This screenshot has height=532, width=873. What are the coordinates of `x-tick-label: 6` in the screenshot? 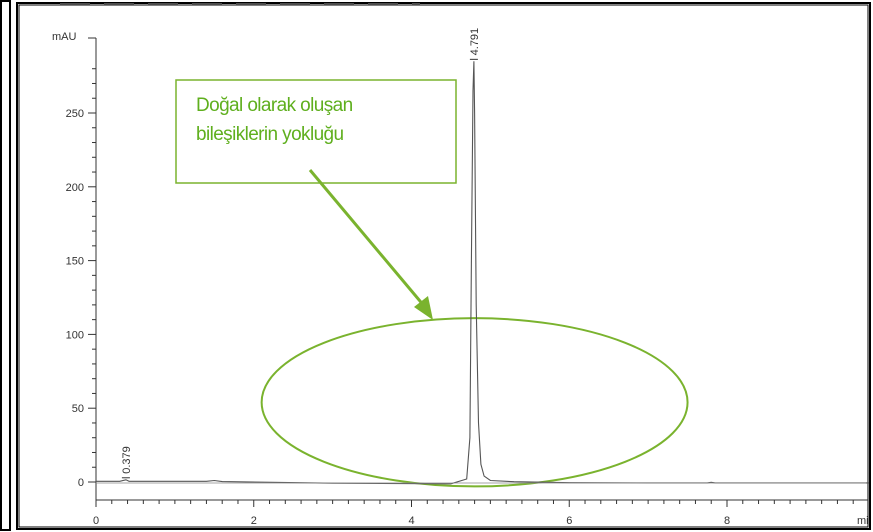 It's located at (569, 521).